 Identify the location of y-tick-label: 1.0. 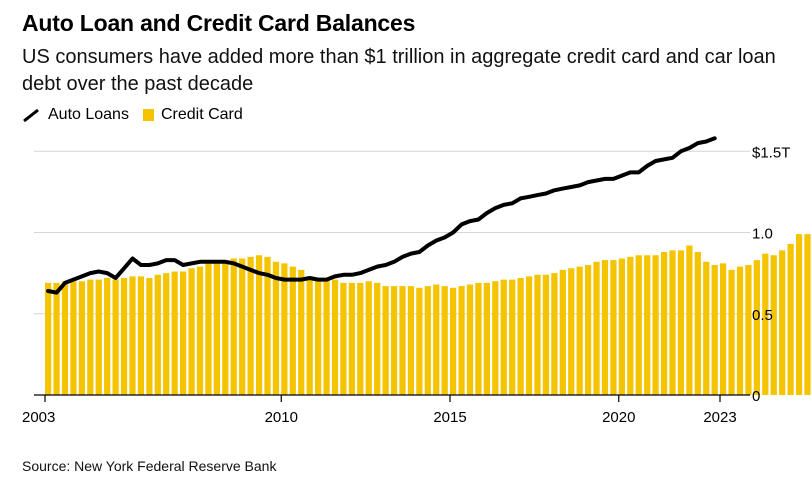
(762, 234).